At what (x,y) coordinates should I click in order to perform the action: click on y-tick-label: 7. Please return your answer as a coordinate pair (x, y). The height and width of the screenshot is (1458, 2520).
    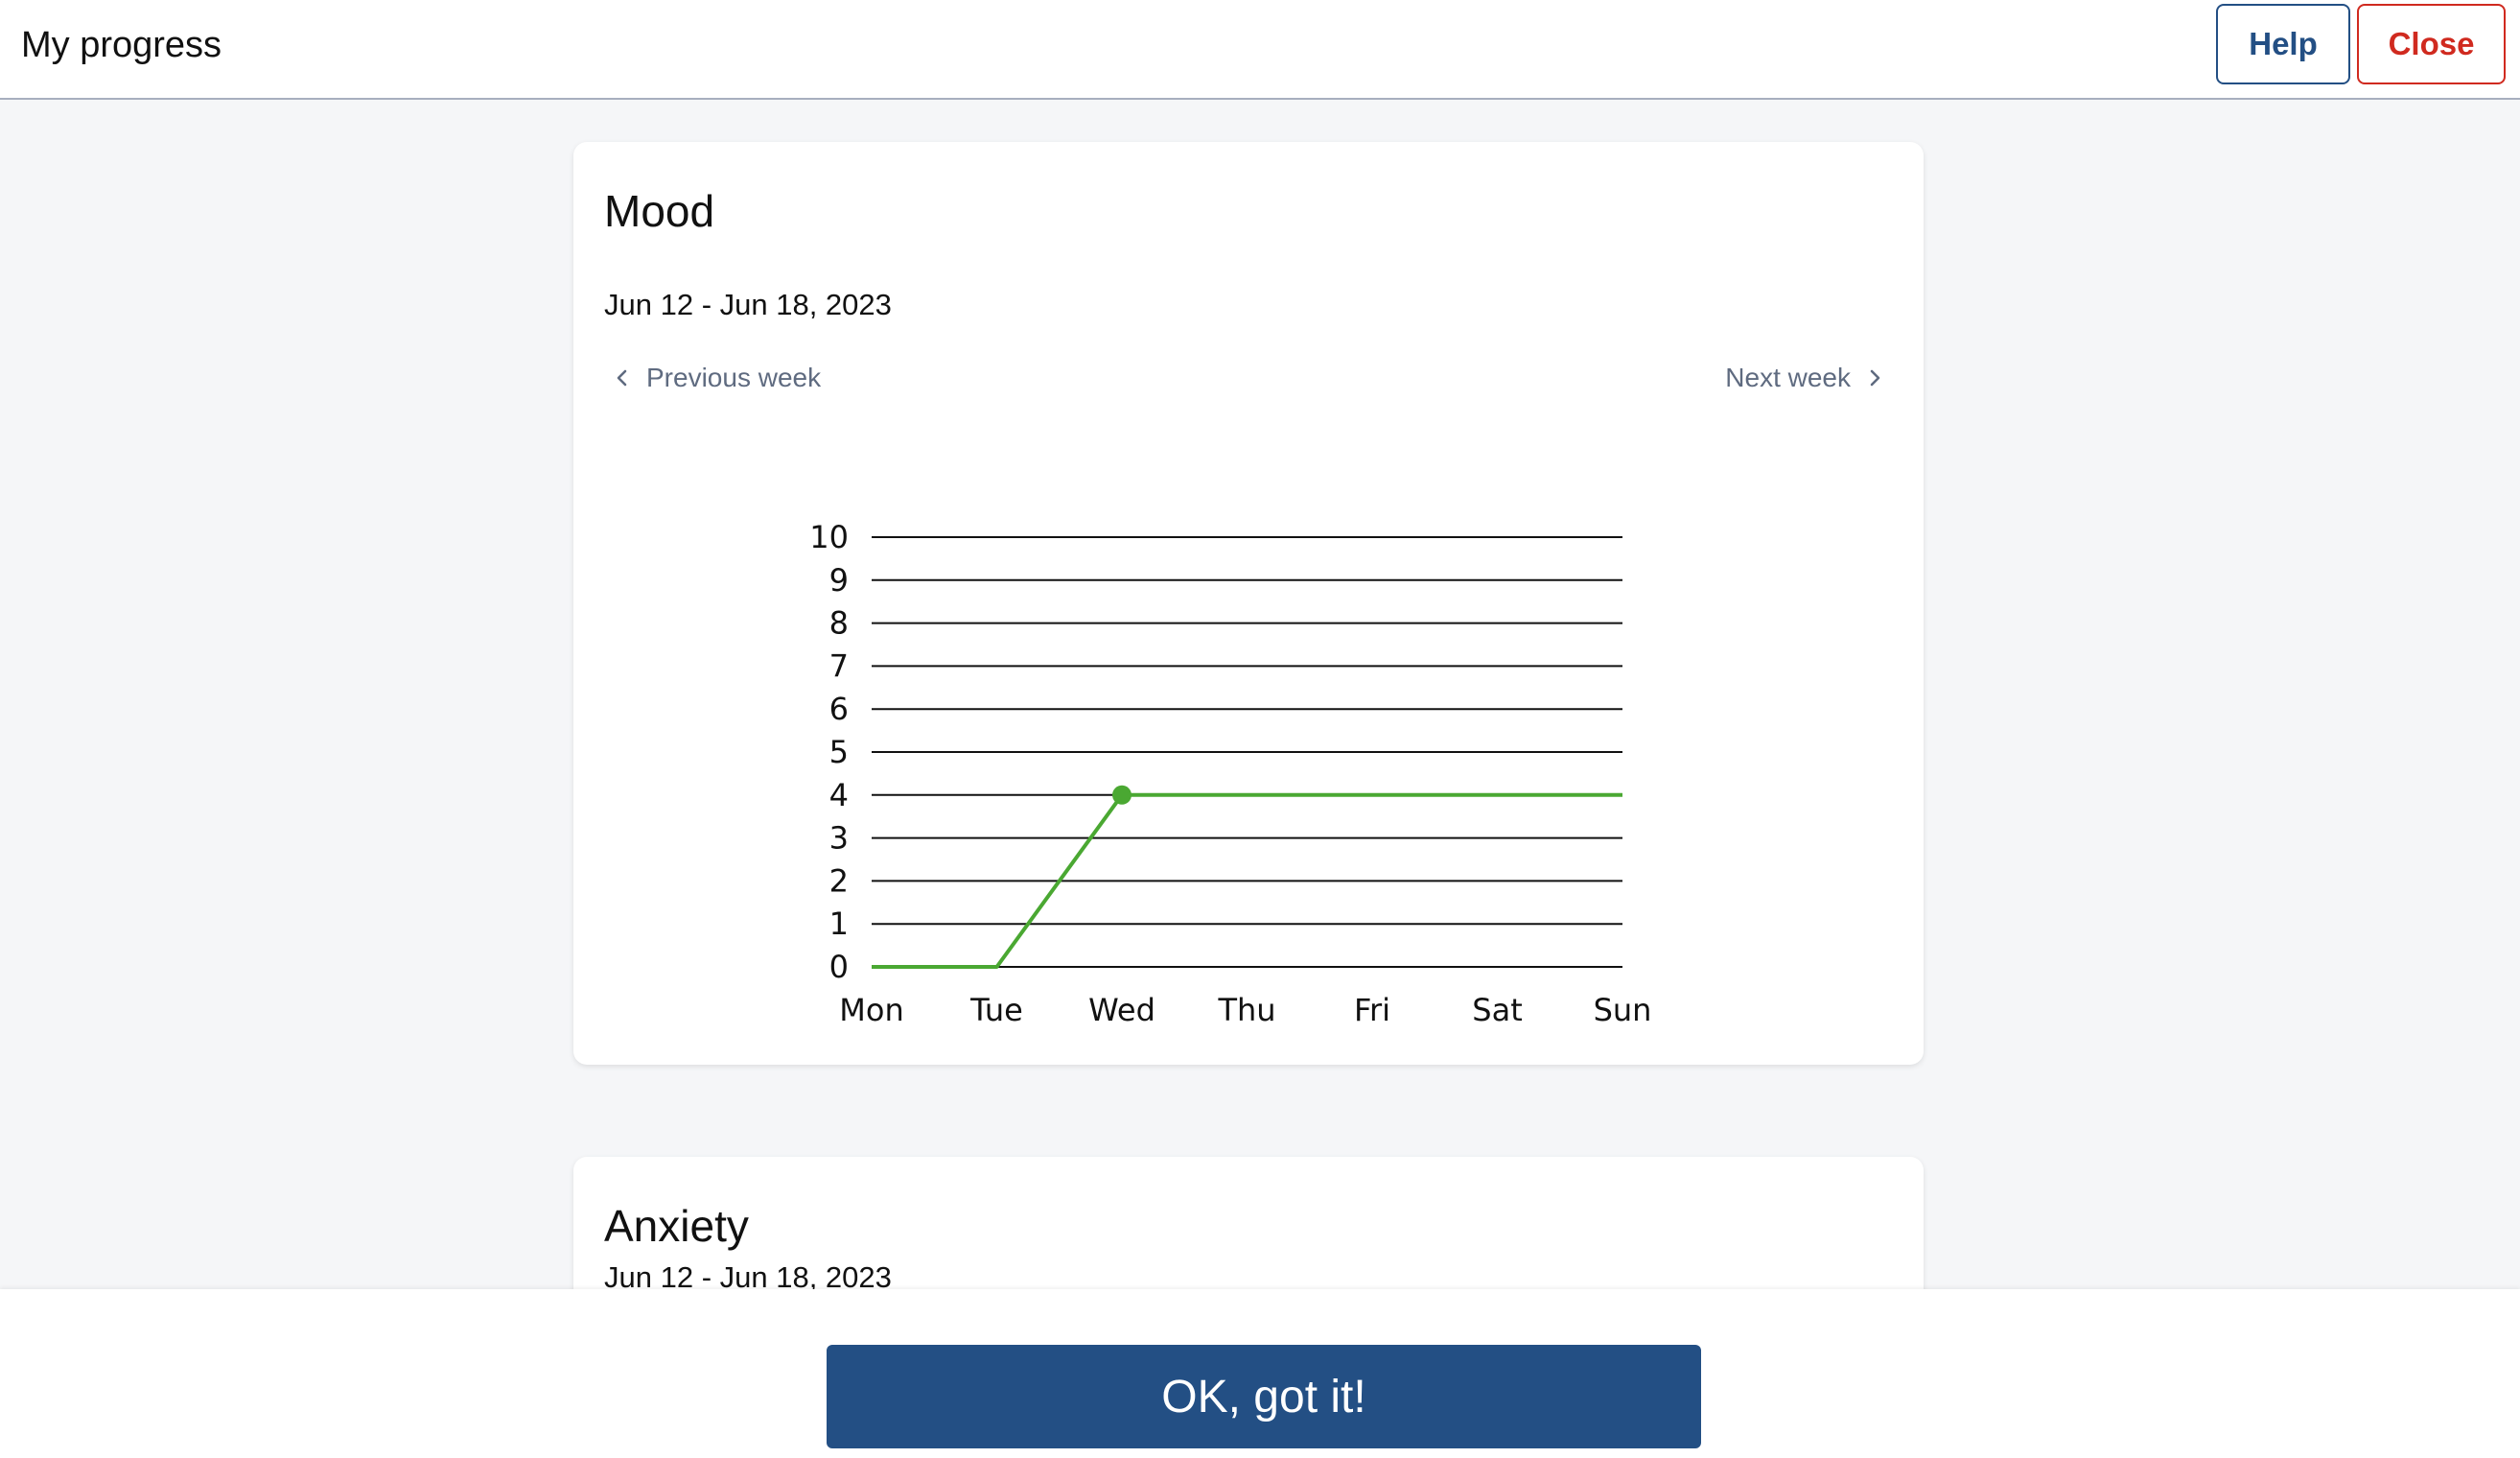
    Looking at the image, I should click on (839, 666).